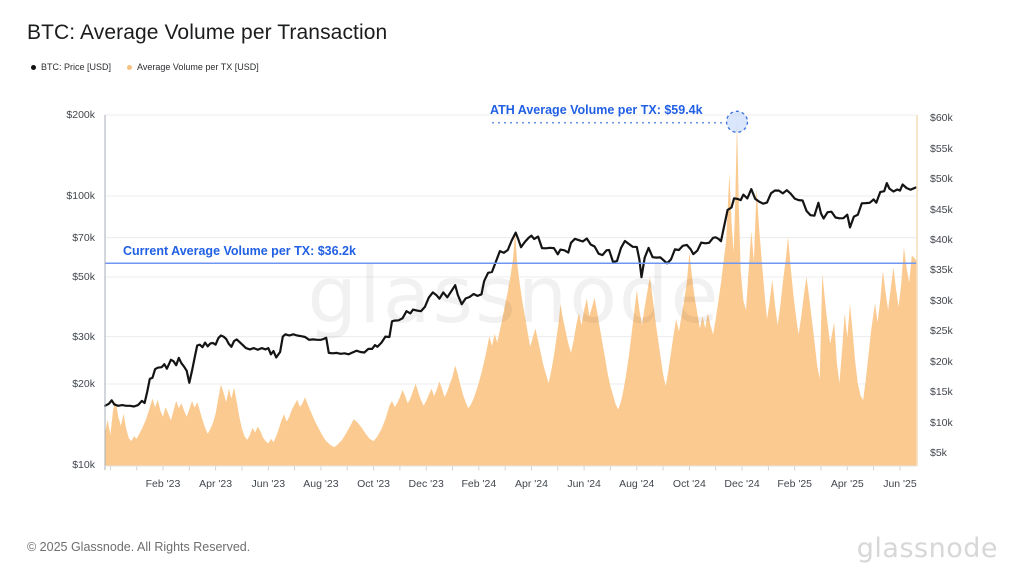 Image resolution: width=1024 pixels, height=576 pixels. Describe the element at coordinates (941, 270) in the screenshot. I see `y-axis-label-right: $35k` at that location.